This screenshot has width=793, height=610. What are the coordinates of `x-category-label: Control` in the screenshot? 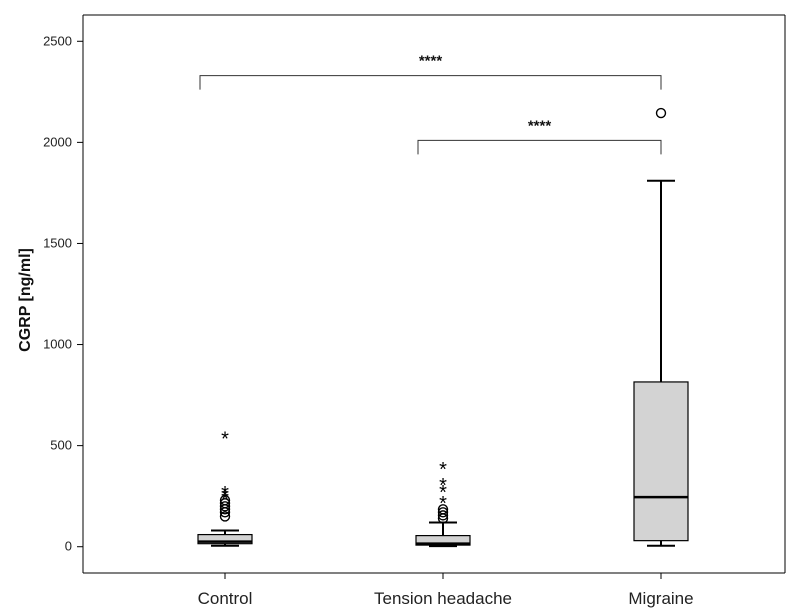 It's located at (225, 598).